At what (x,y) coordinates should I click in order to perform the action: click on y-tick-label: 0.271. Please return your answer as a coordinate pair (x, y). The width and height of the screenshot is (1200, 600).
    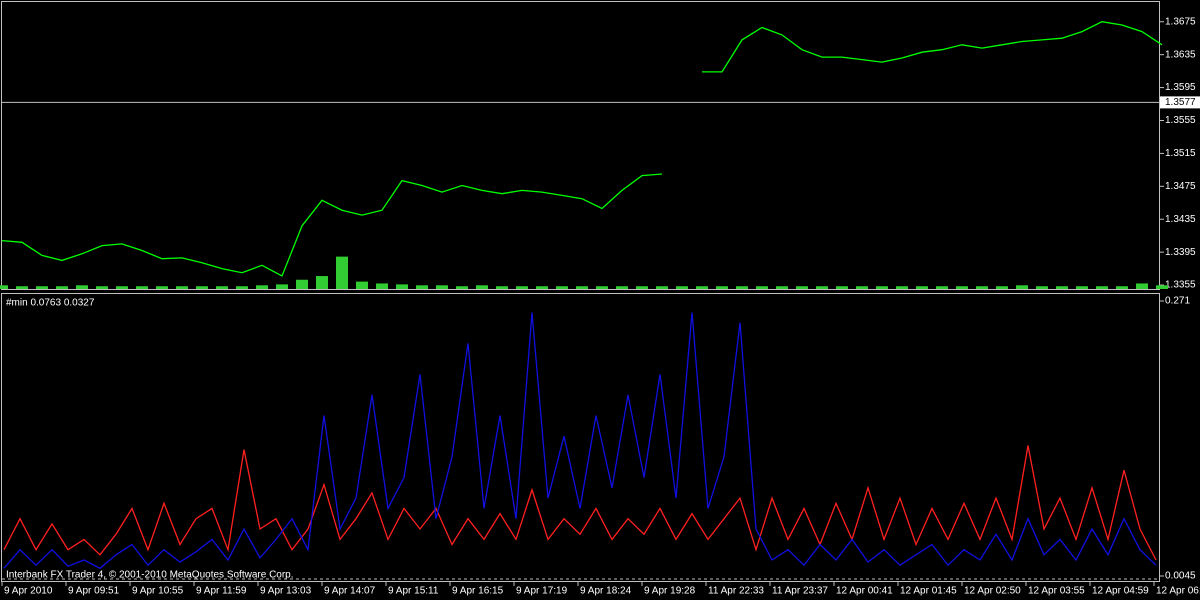
    Looking at the image, I should click on (1177, 301).